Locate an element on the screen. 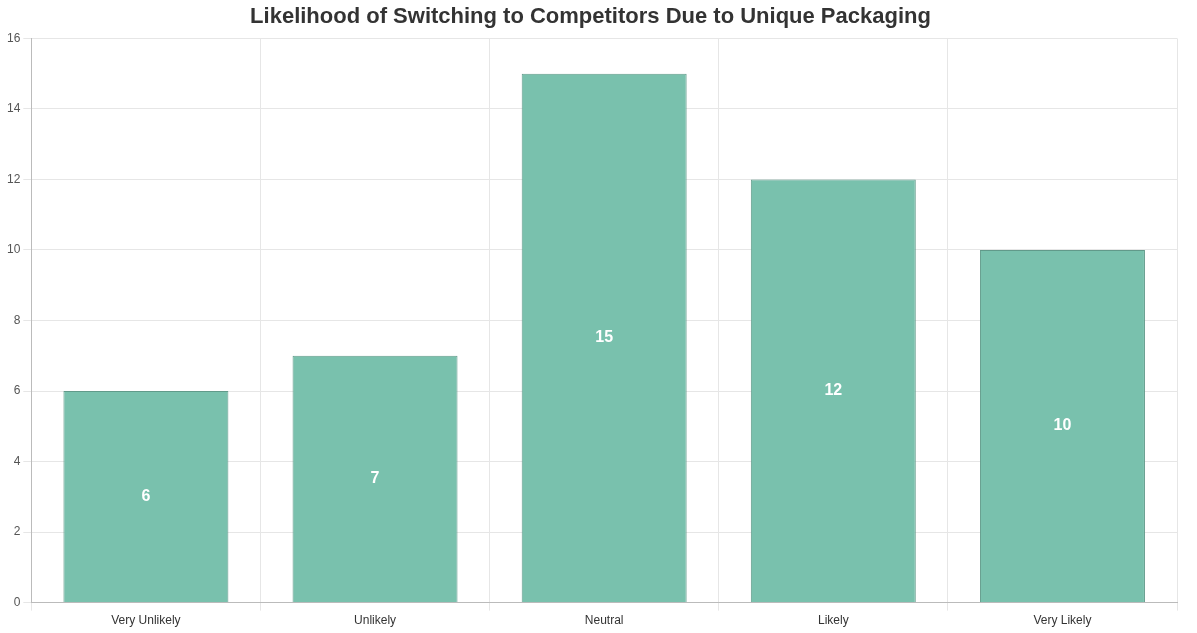 This screenshot has height=633, width=1197. y-tick-label: 14 is located at coordinates (13, 108).